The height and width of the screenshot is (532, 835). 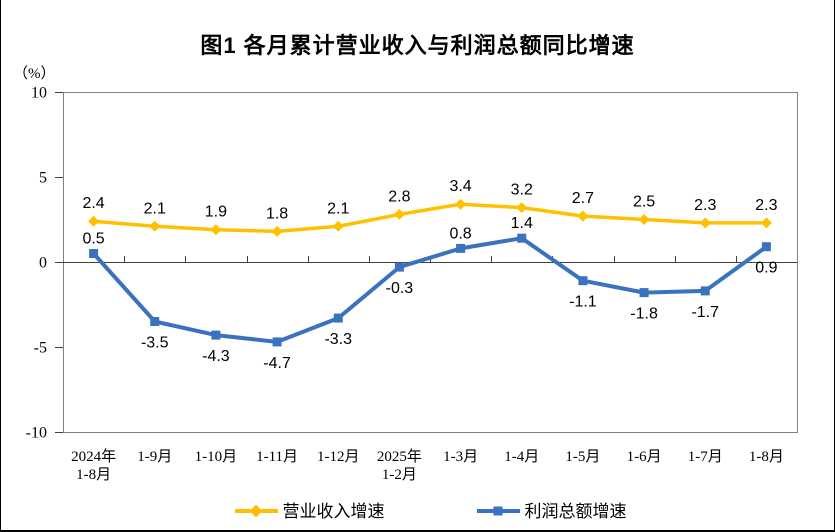 I want to click on profit-data-label: -3.3, so click(x=338, y=339).